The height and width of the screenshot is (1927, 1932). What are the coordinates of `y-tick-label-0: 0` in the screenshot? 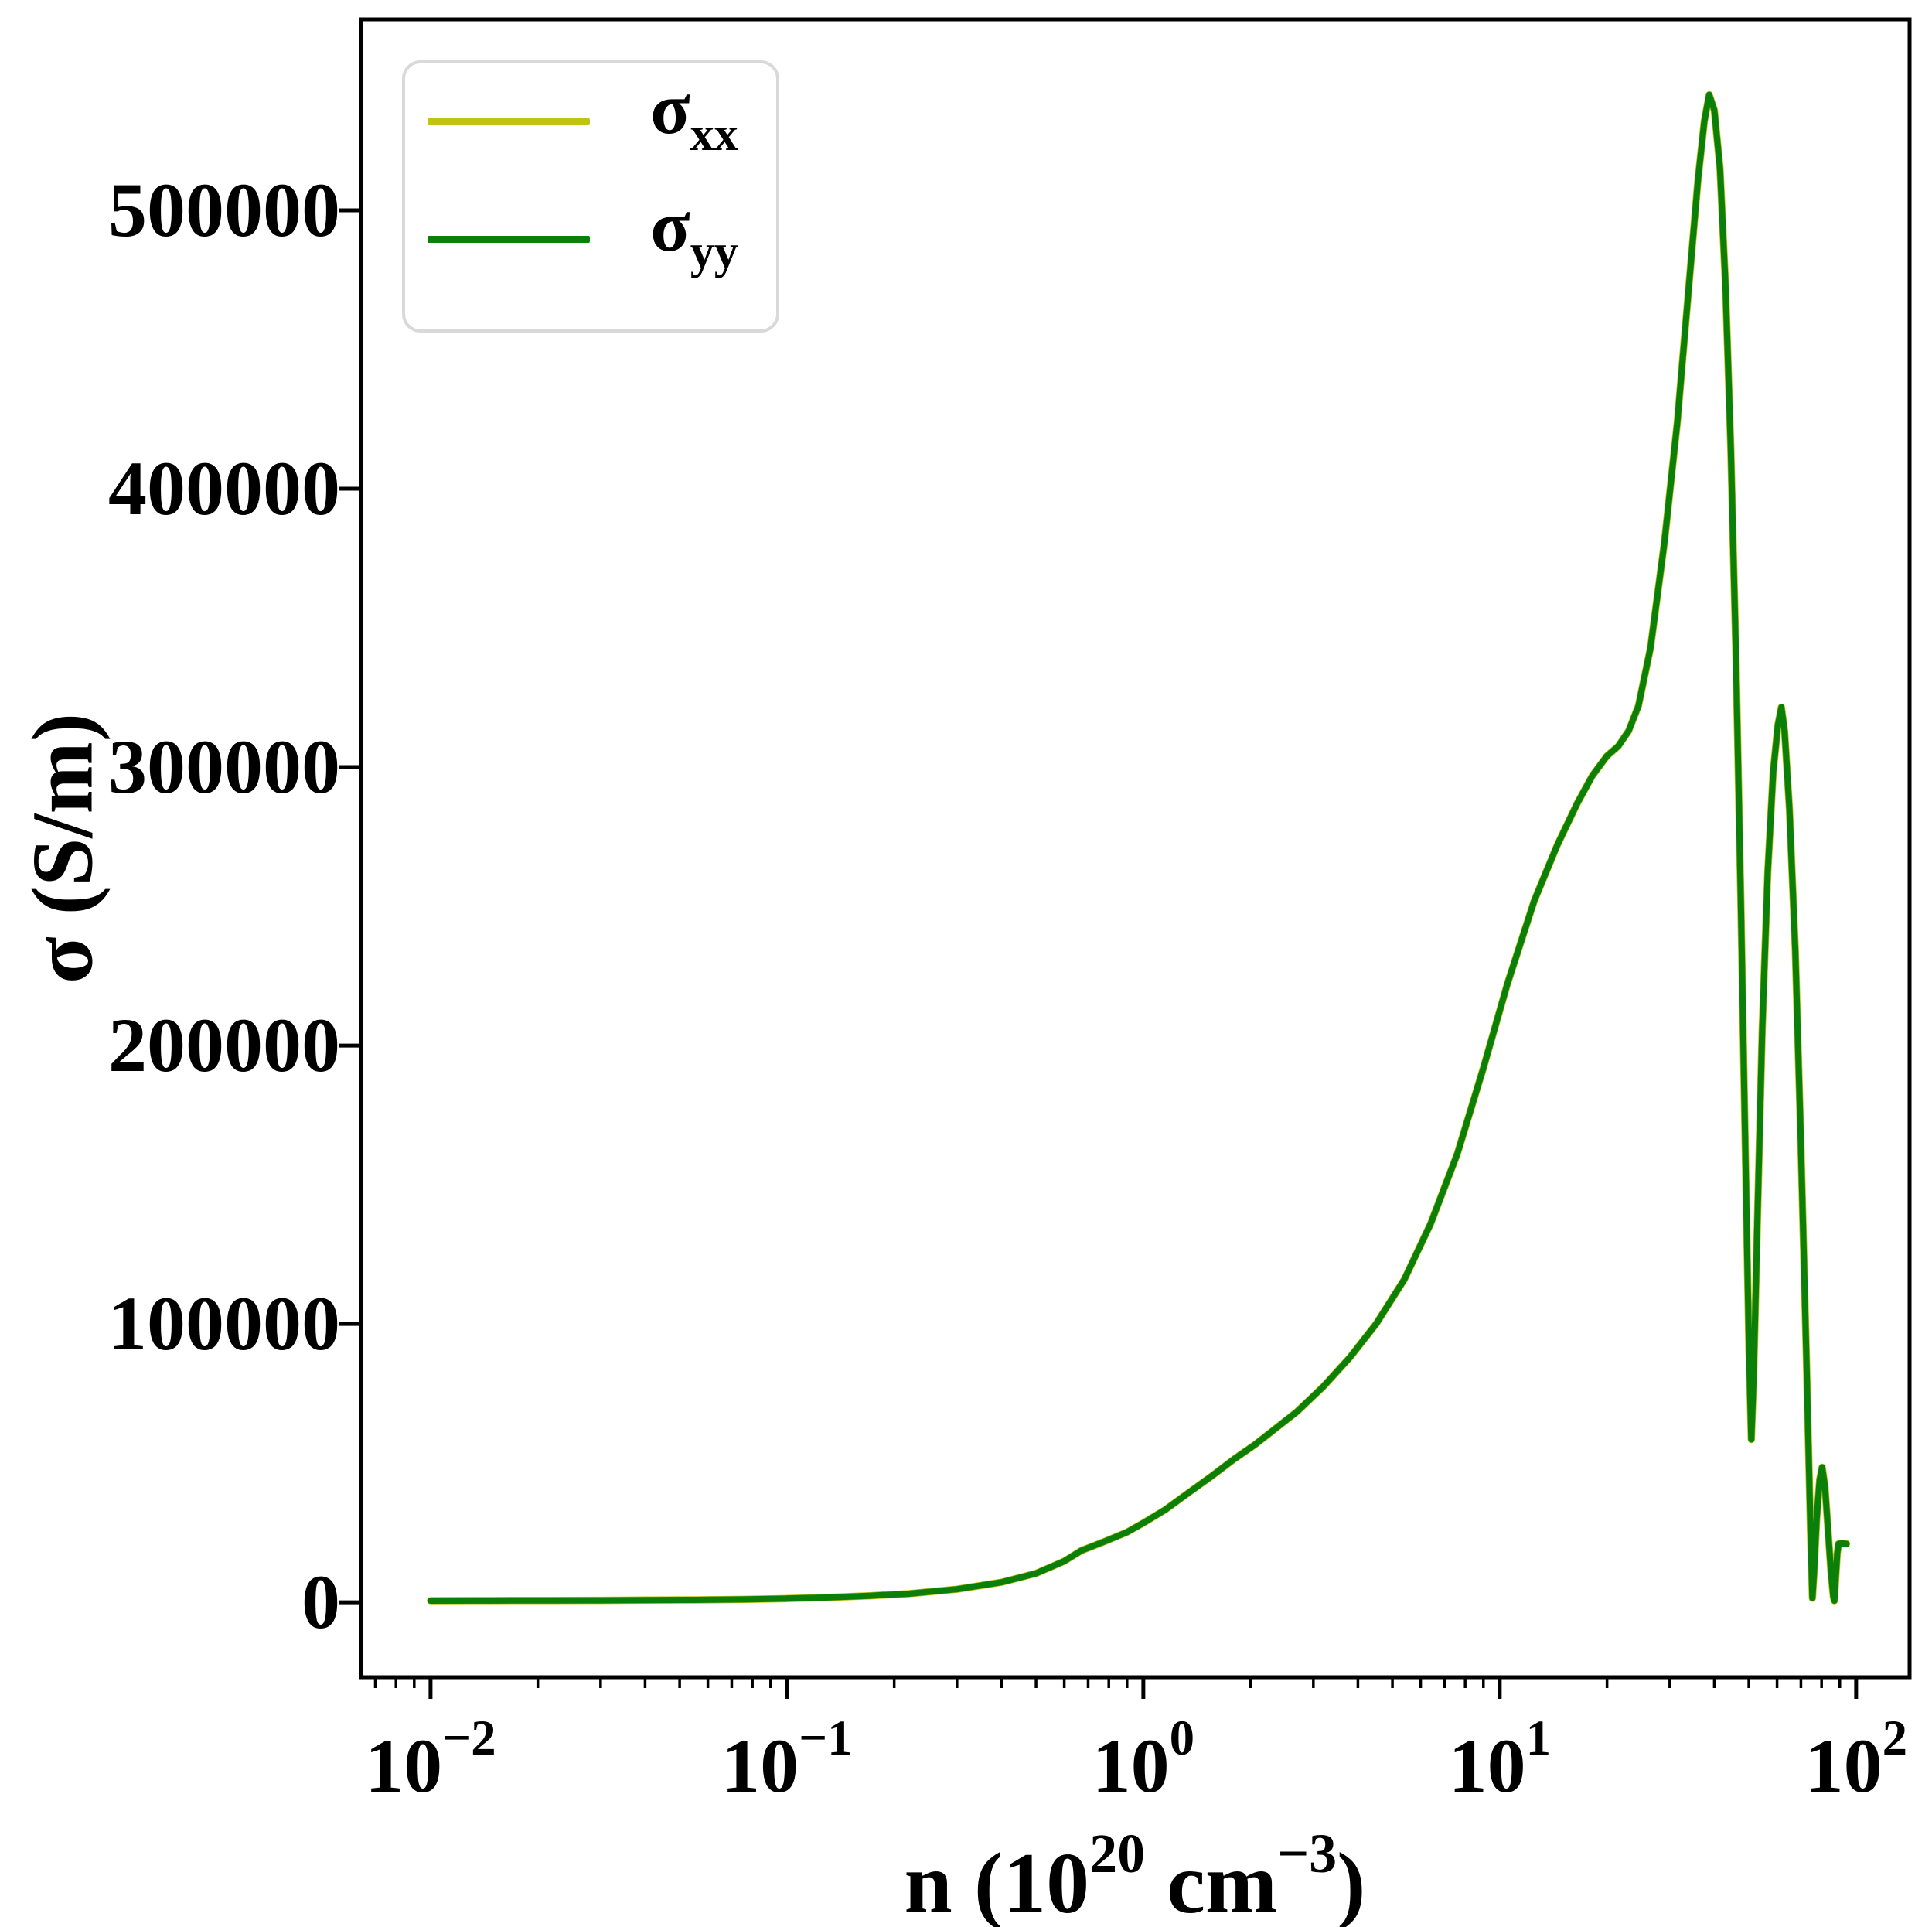 It's located at (321, 1602).